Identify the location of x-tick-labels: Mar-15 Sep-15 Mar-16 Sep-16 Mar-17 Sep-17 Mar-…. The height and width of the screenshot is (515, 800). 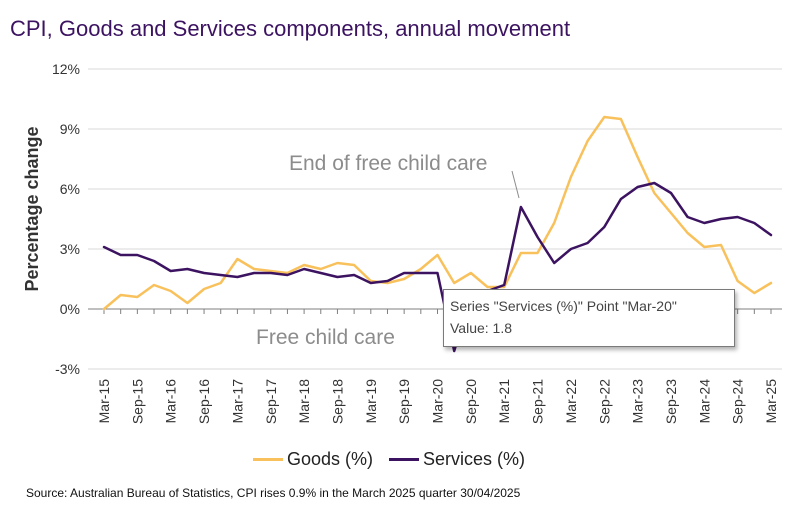
(437, 401).